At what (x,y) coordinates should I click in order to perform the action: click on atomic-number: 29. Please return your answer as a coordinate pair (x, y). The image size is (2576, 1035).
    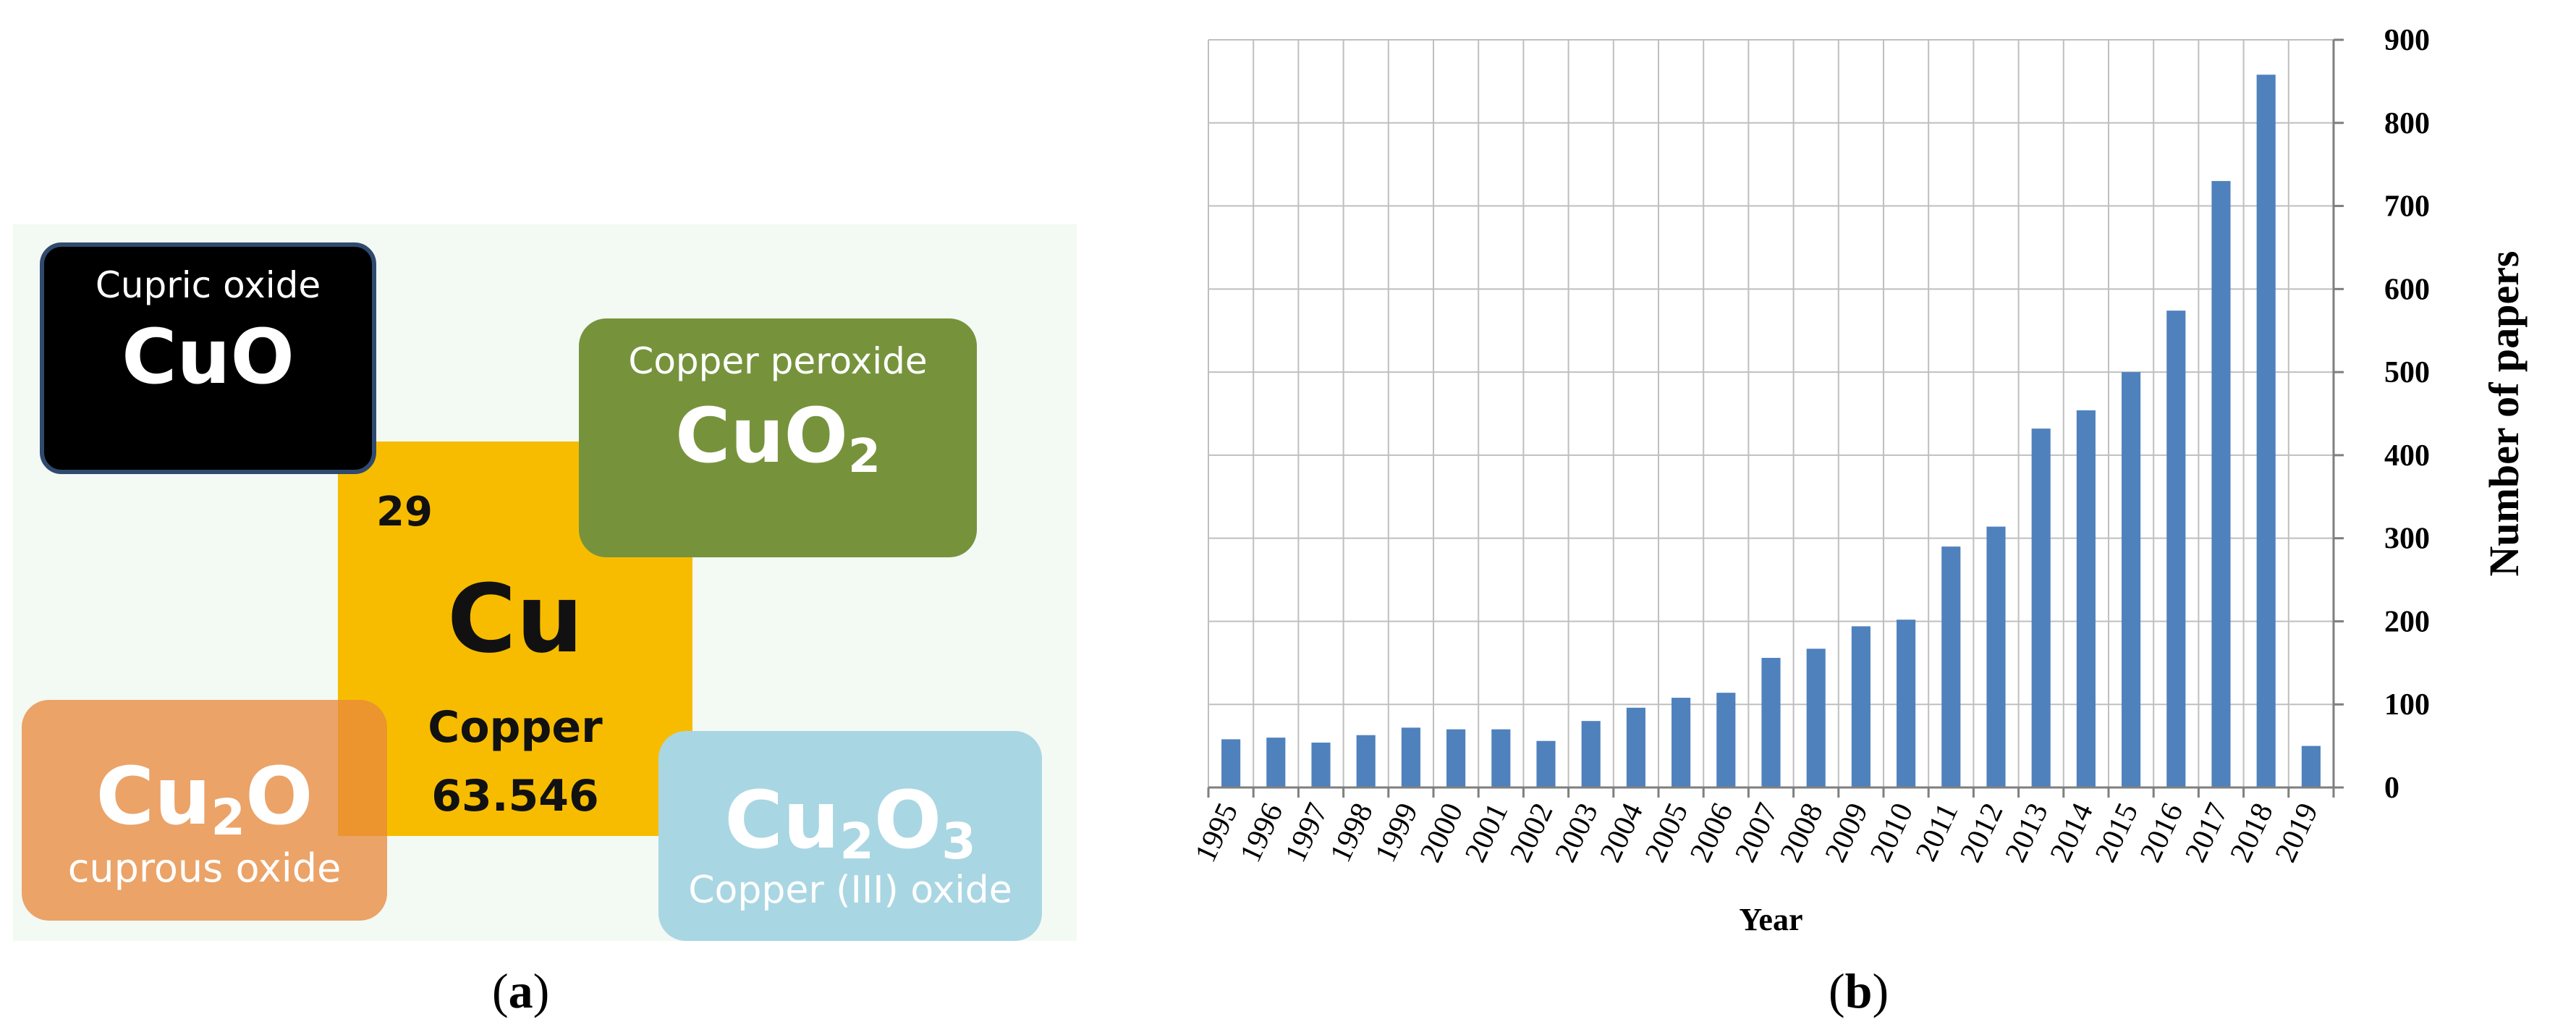
    Looking at the image, I should click on (404, 512).